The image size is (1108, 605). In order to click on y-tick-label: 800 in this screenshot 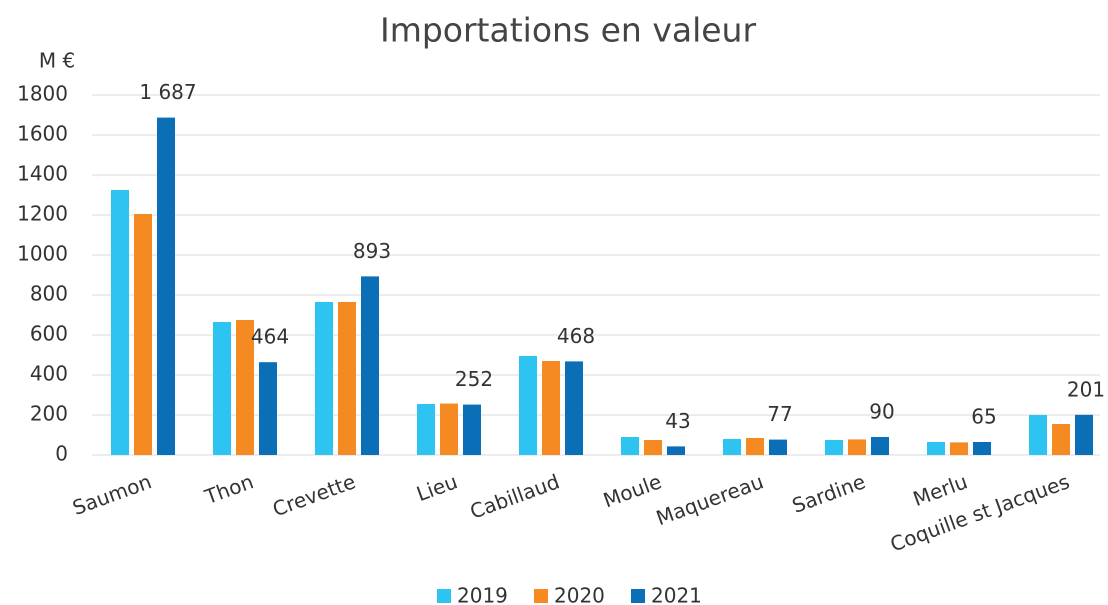, I will do `click(49, 294)`.